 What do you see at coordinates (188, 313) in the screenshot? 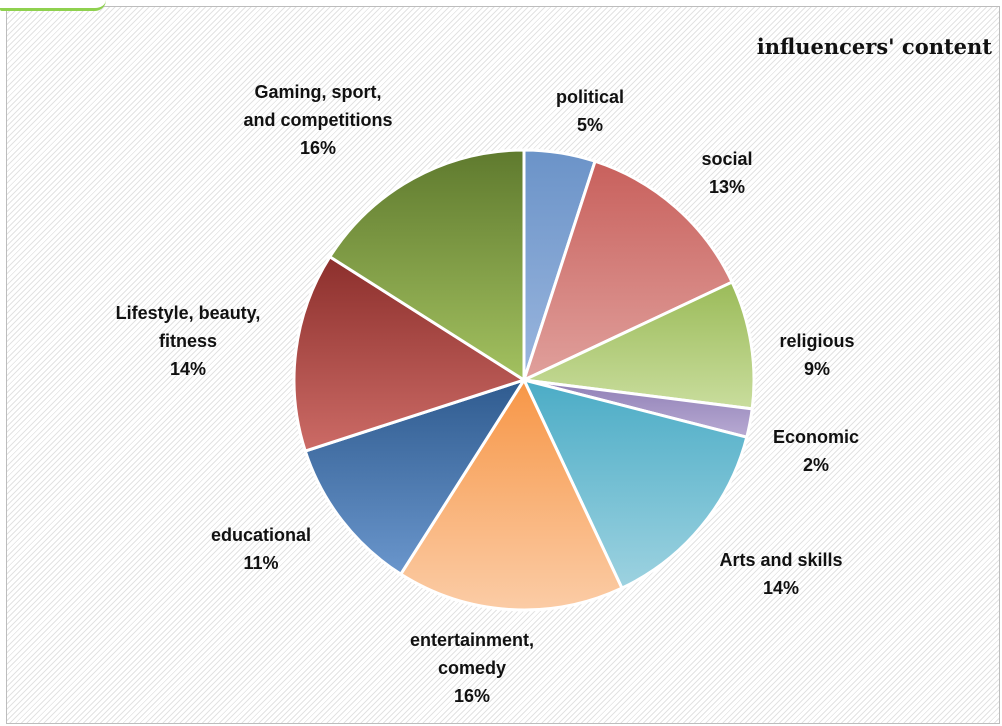
I see `data-label-name: Lifestyle, beauty,` at bounding box center [188, 313].